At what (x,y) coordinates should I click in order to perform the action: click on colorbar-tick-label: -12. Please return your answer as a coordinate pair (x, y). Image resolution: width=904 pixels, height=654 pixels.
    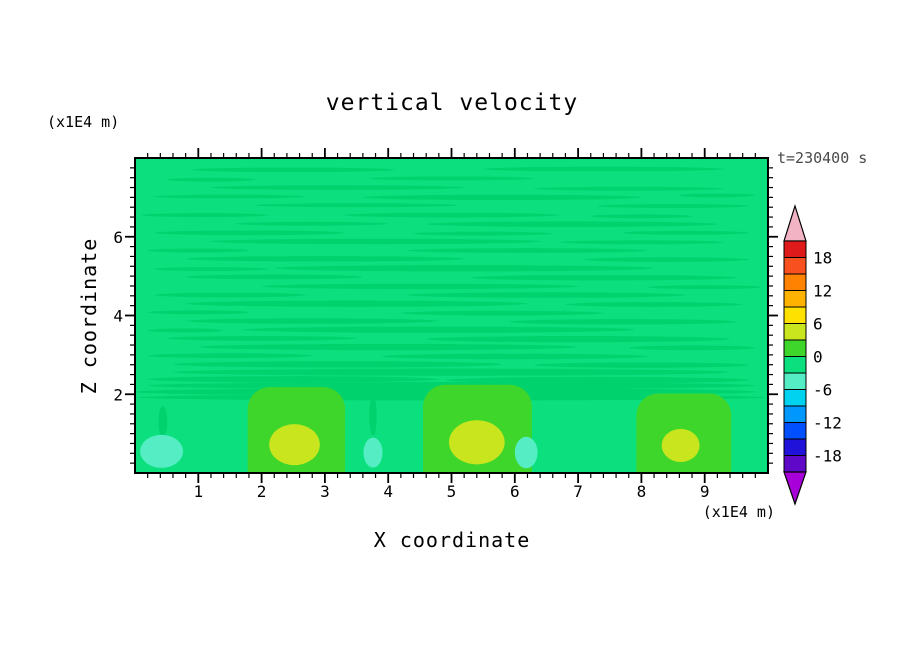
    Looking at the image, I should click on (827, 423).